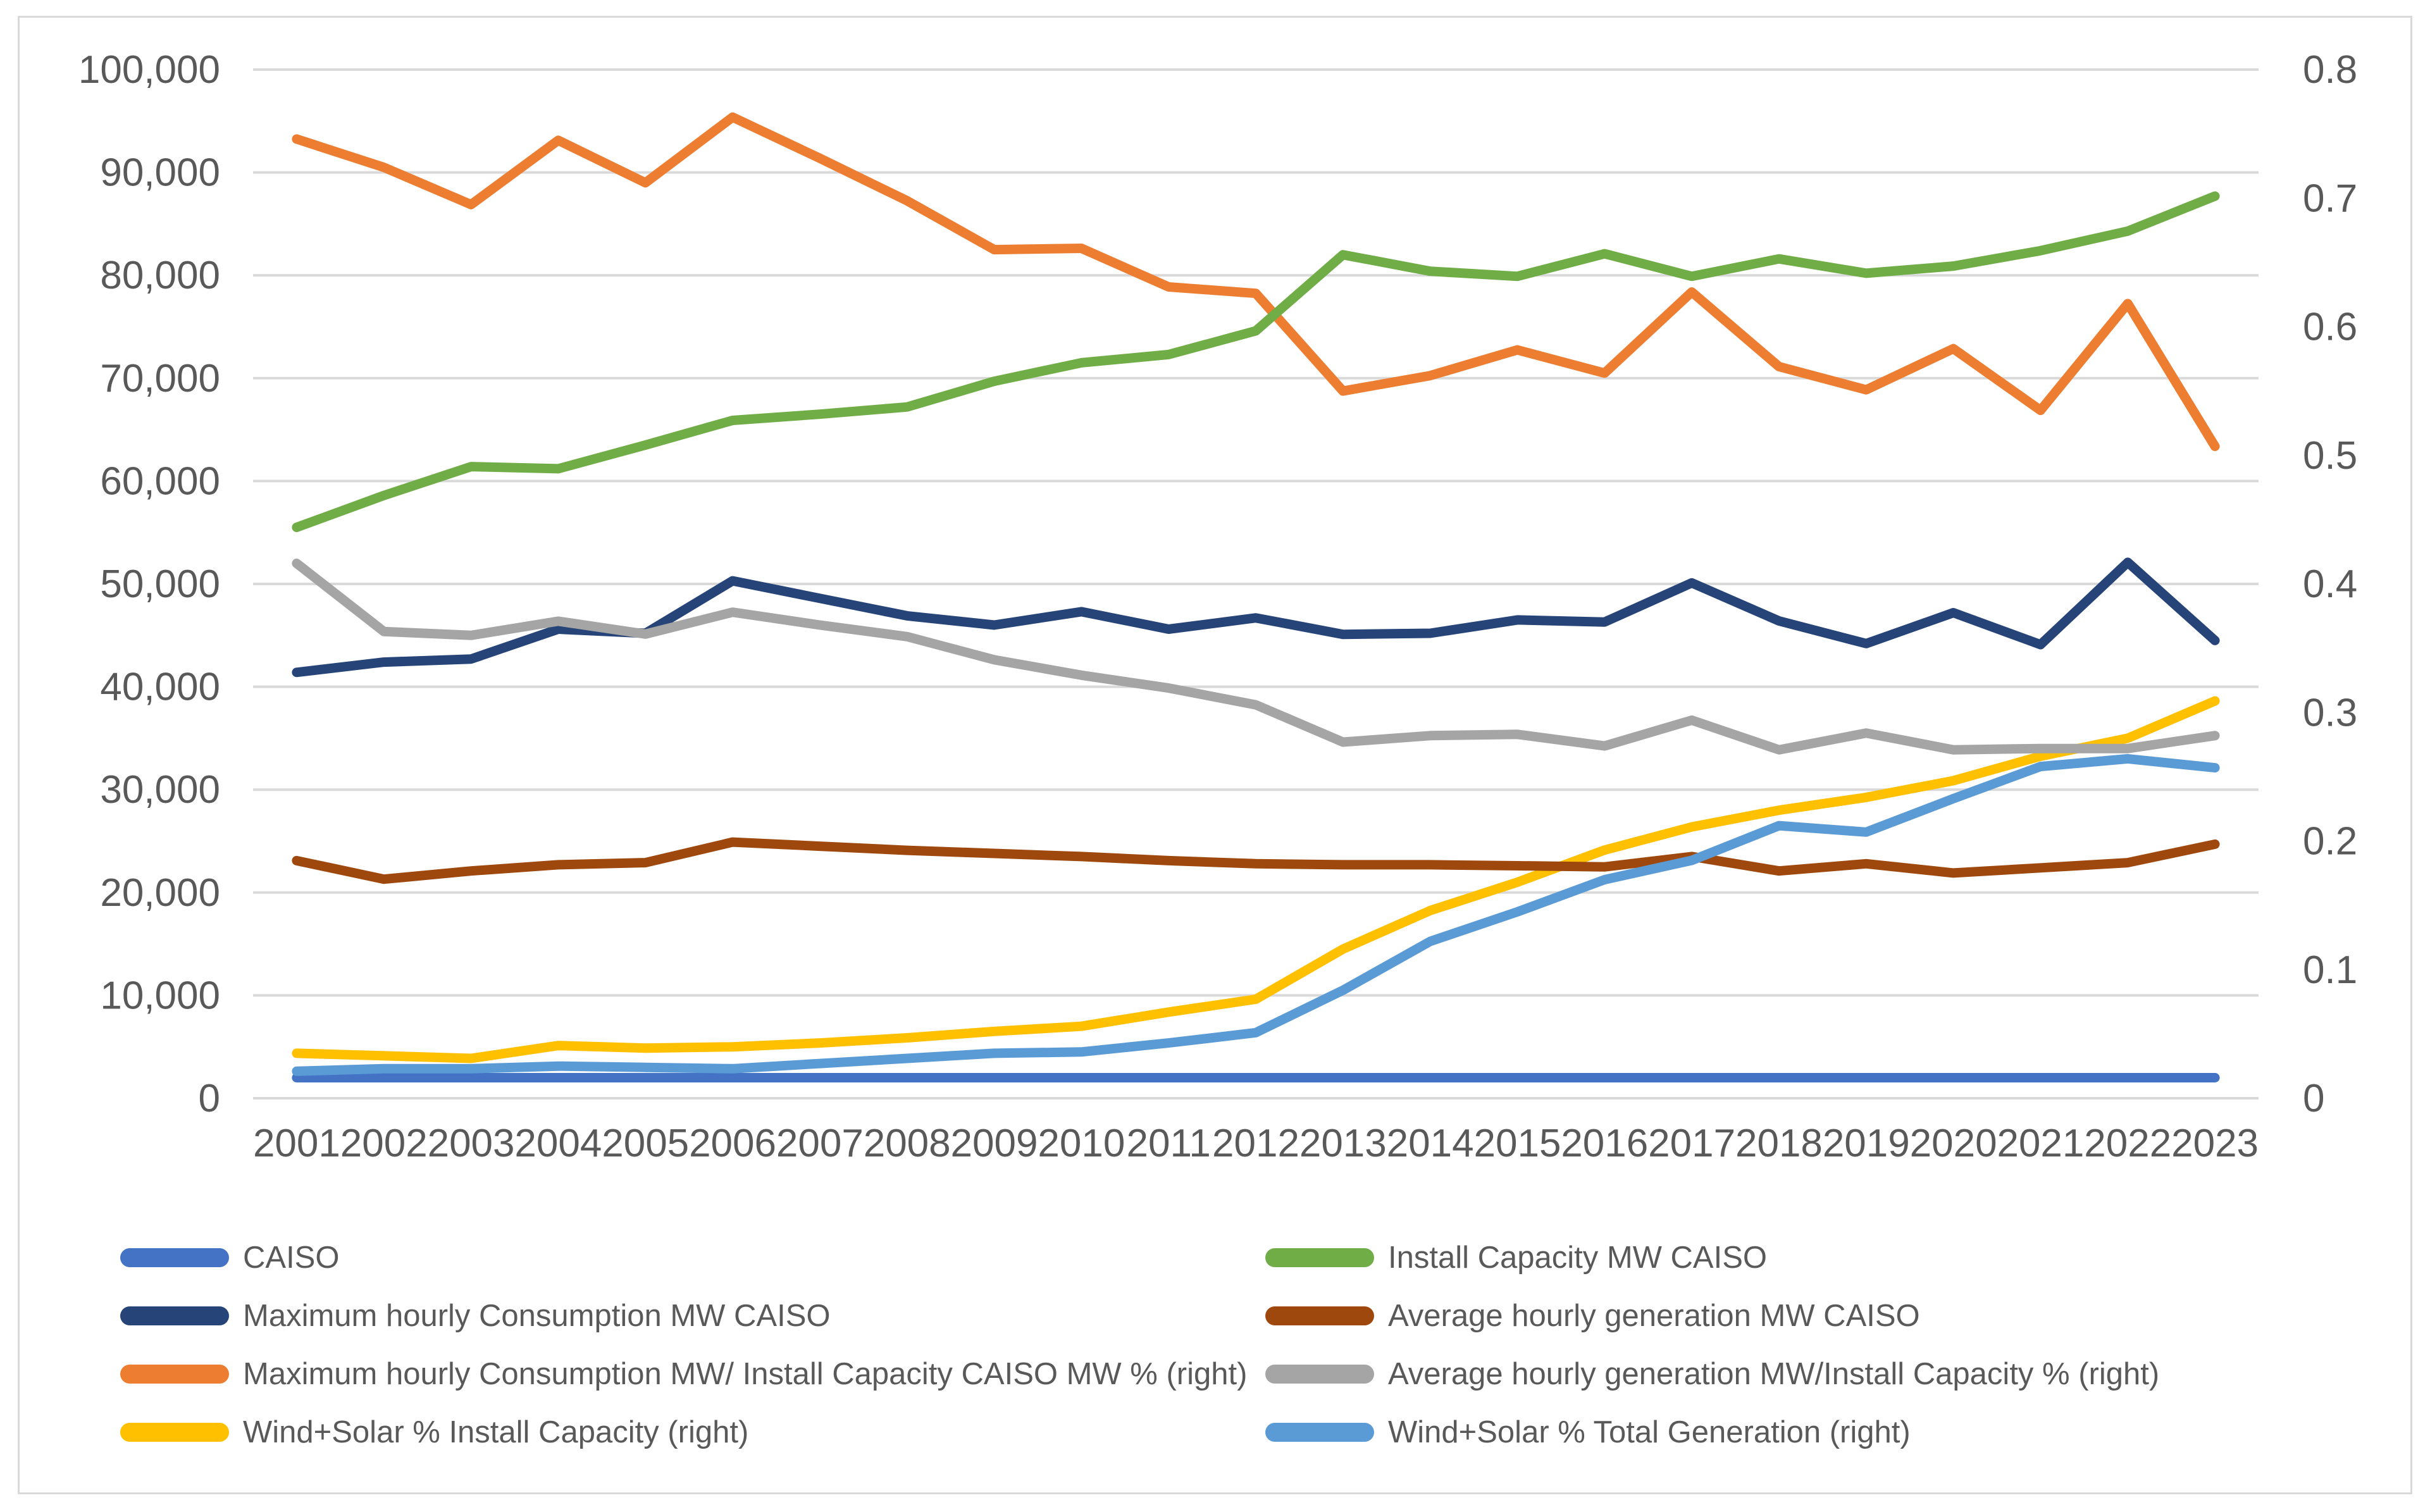  I want to click on y-axis-tick-left: 90,000, so click(160, 173).